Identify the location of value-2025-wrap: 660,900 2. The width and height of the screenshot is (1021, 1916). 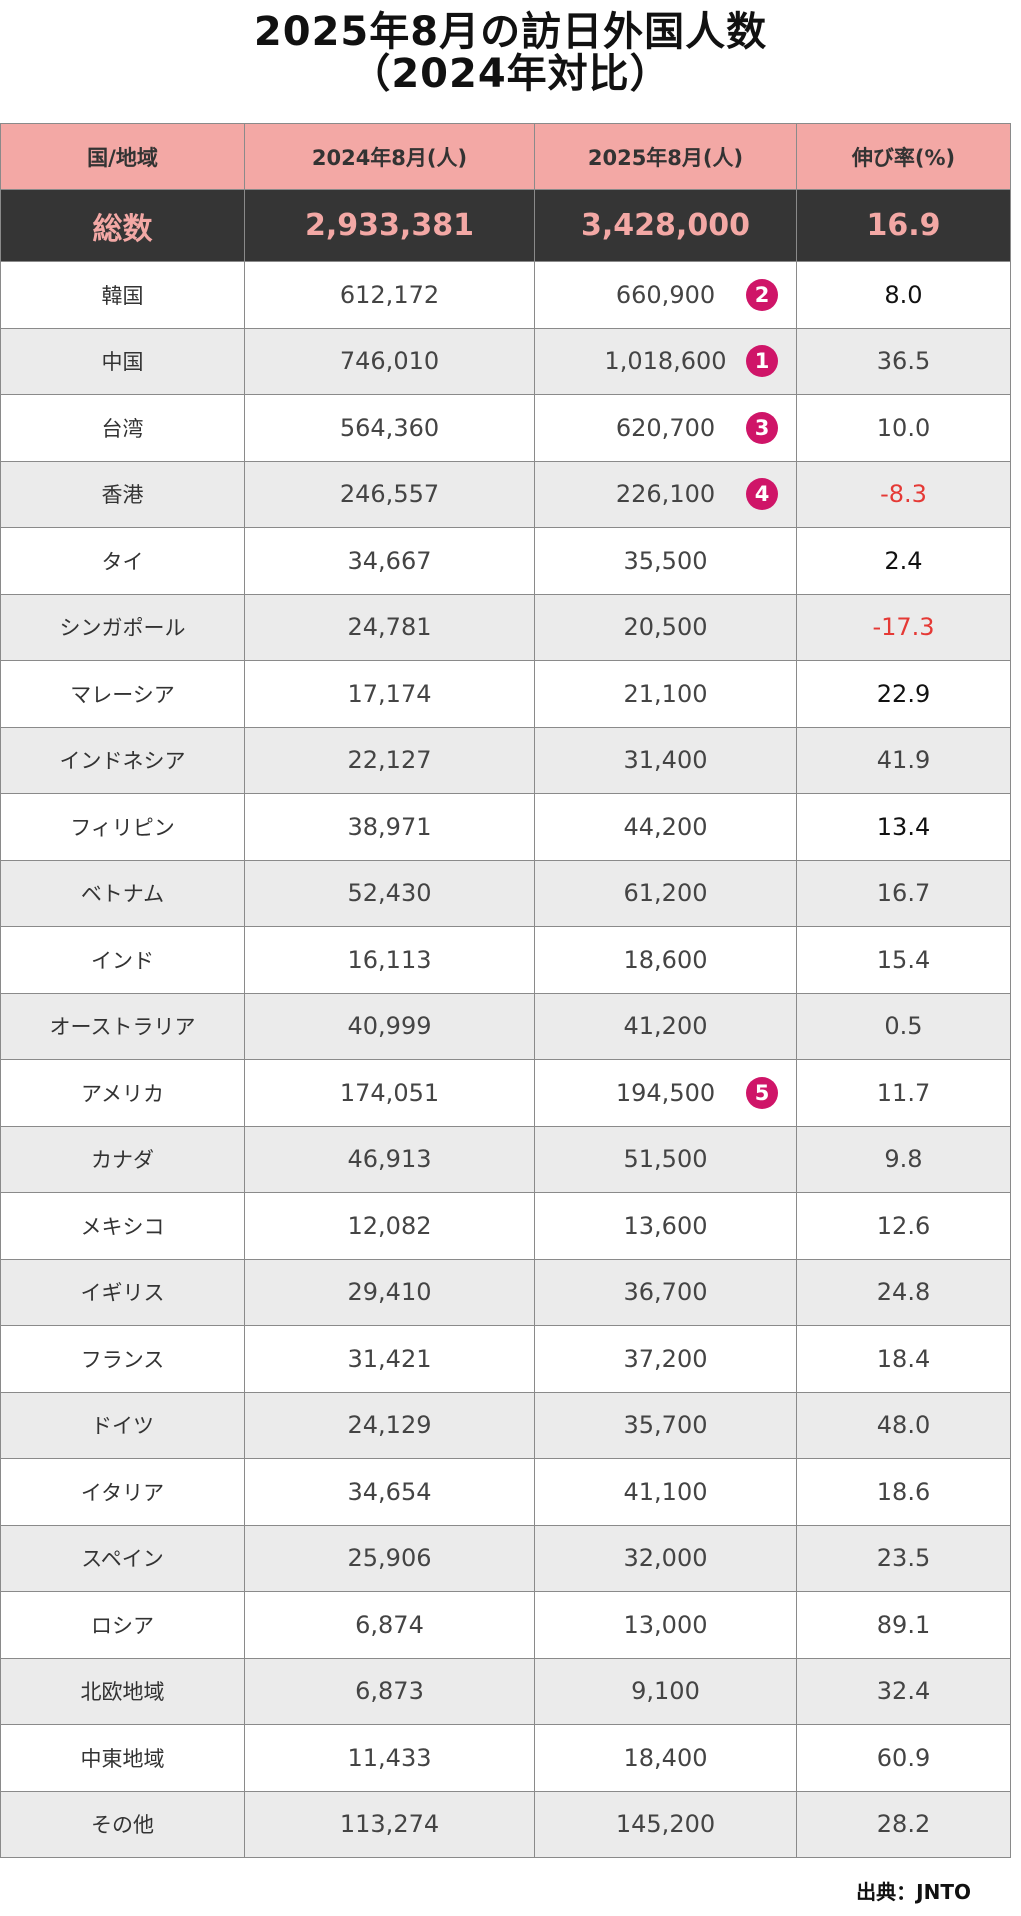
(665, 294).